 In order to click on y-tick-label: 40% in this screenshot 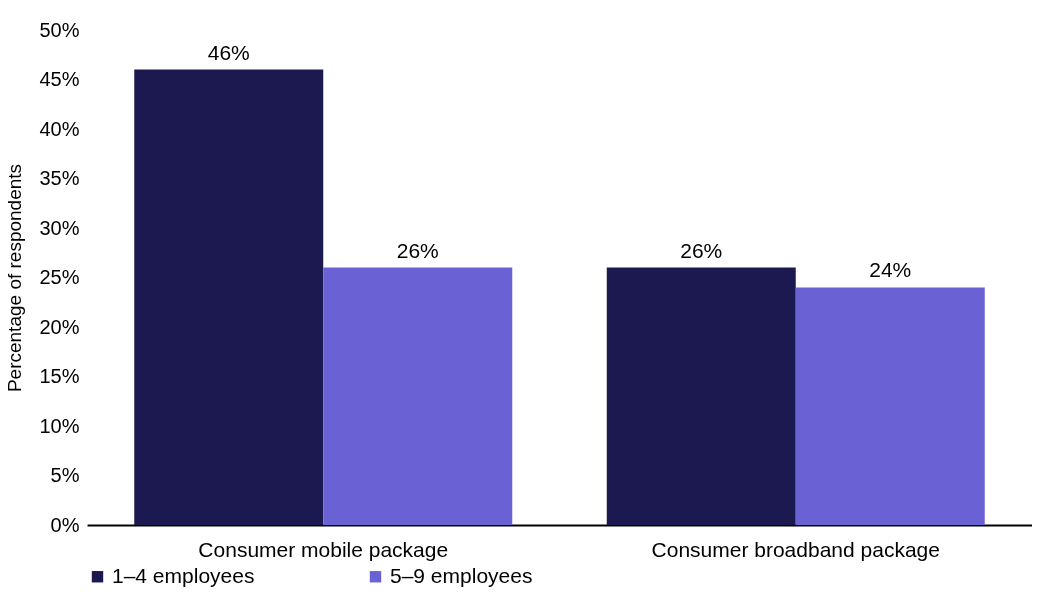, I will do `click(59, 128)`.